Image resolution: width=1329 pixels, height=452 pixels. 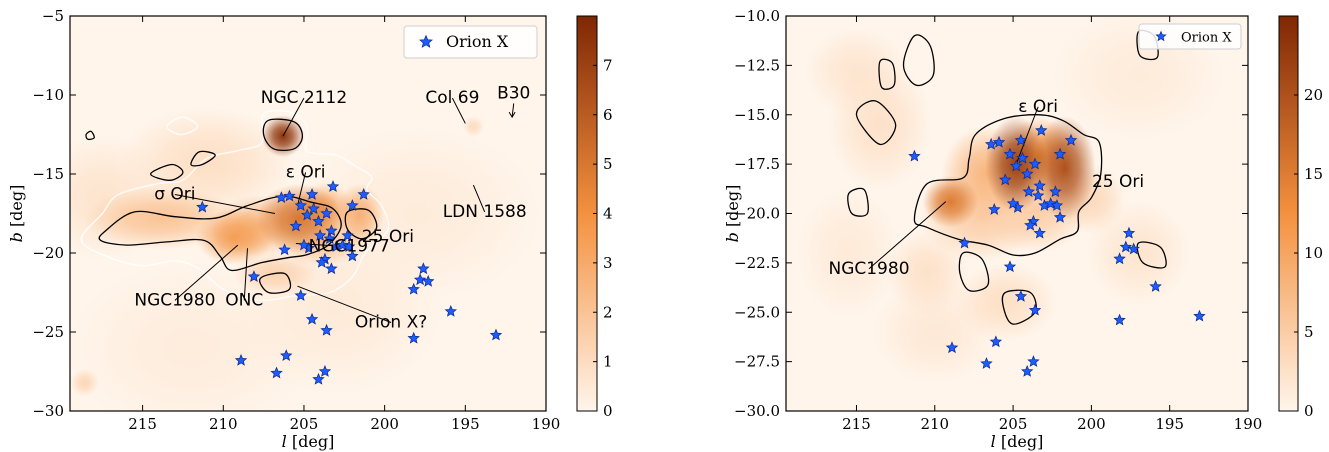 What do you see at coordinates (546, 424) in the screenshot?
I see `x-tick-label: 190` at bounding box center [546, 424].